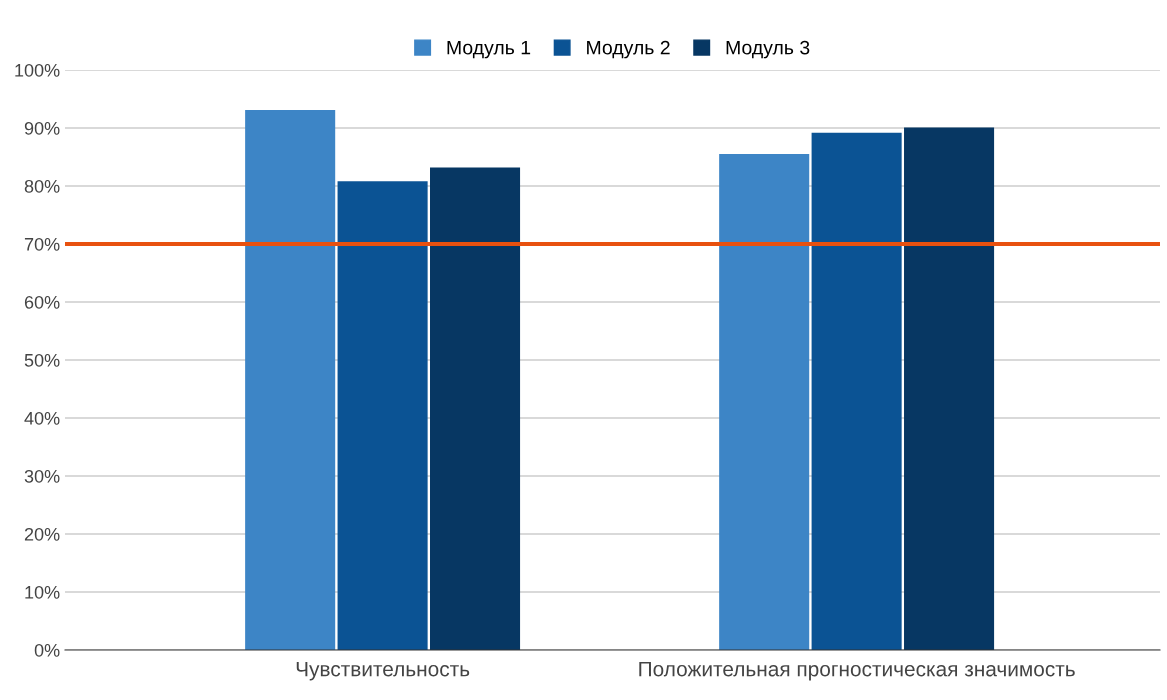  Describe the element at coordinates (42, 186) in the screenshot. I see `y-tick-label: 80%` at that location.